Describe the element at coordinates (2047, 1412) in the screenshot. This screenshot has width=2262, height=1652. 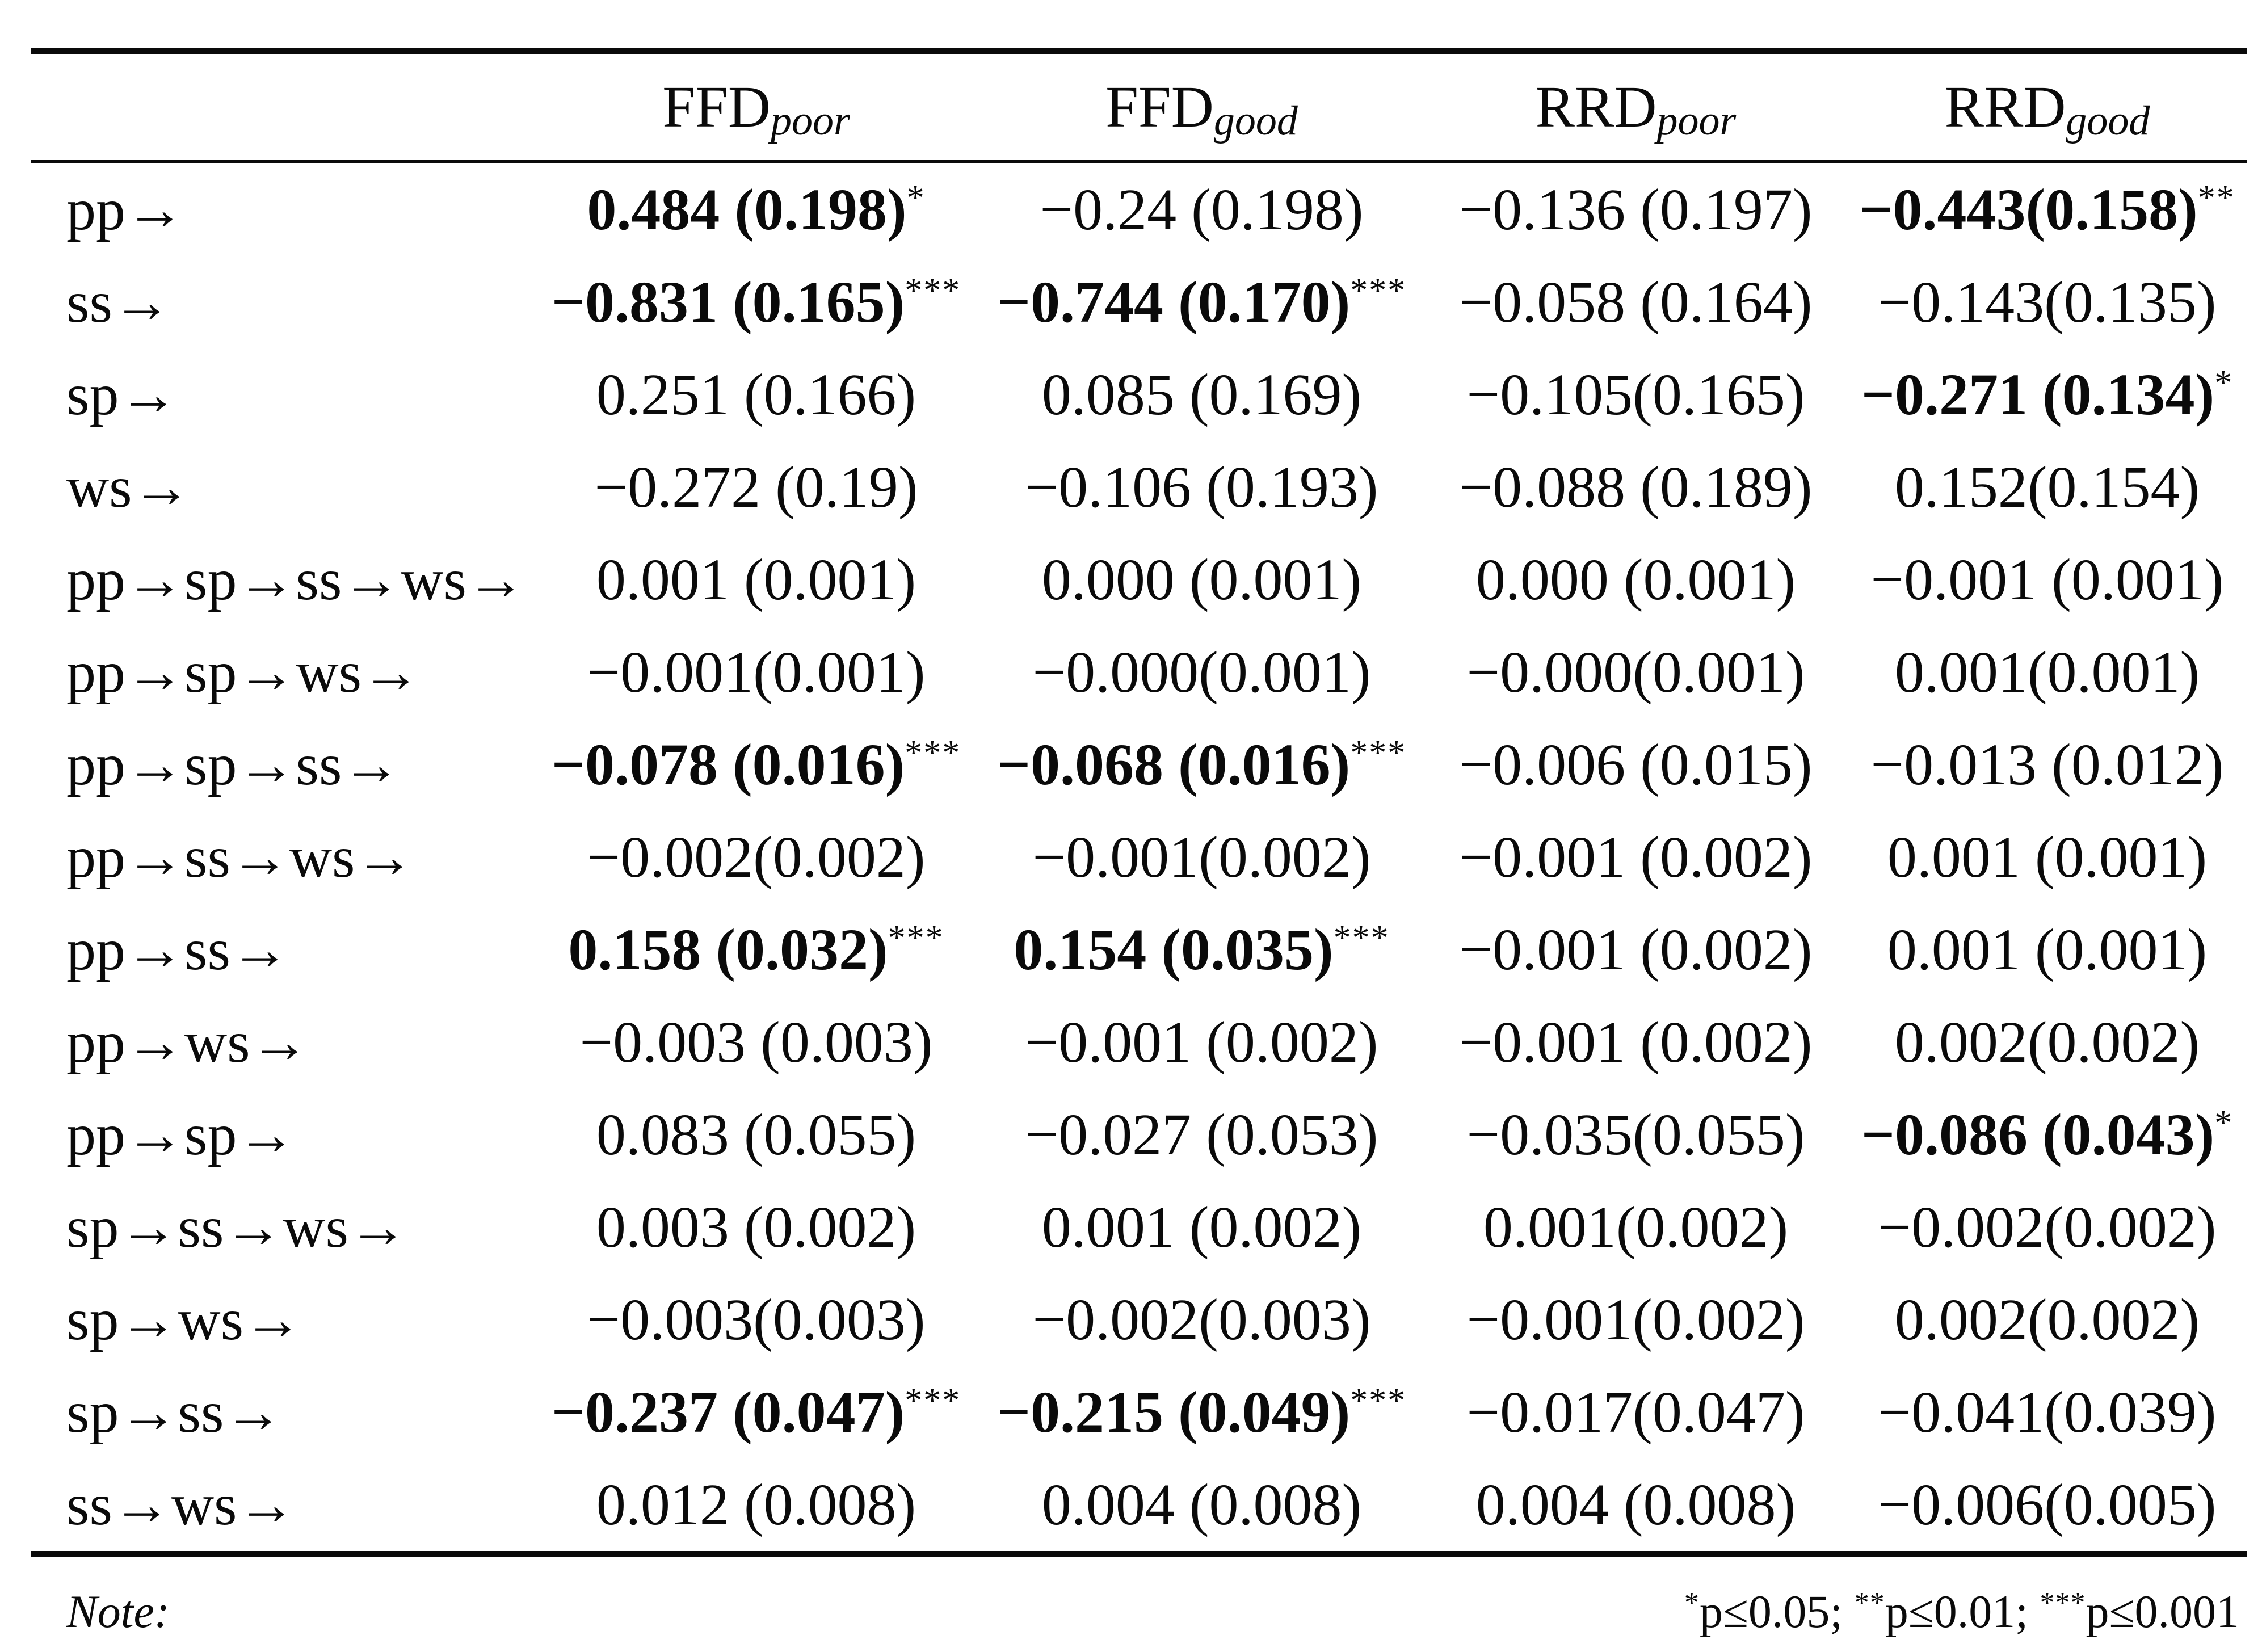
I see `coefficient-value: −0.041(0.039)` at that location.